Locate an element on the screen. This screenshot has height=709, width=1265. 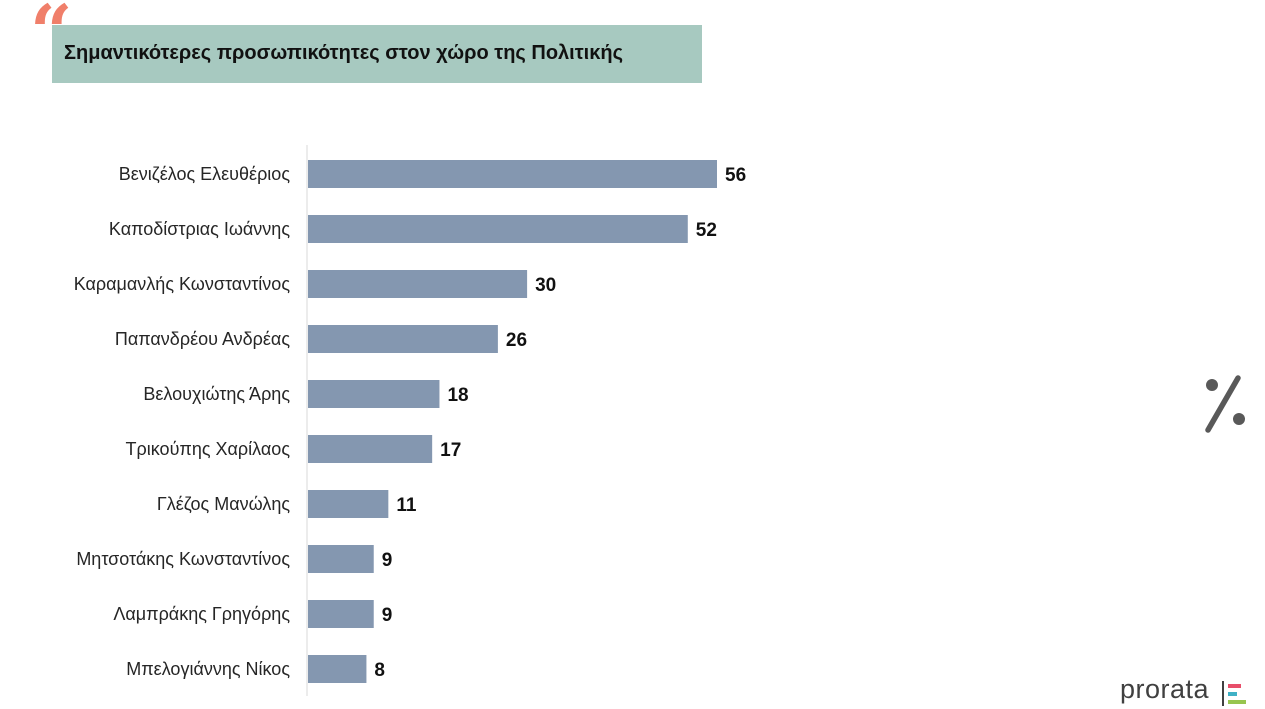
category-label: Τρικούπης Χαρίλαος is located at coordinates (208, 449).